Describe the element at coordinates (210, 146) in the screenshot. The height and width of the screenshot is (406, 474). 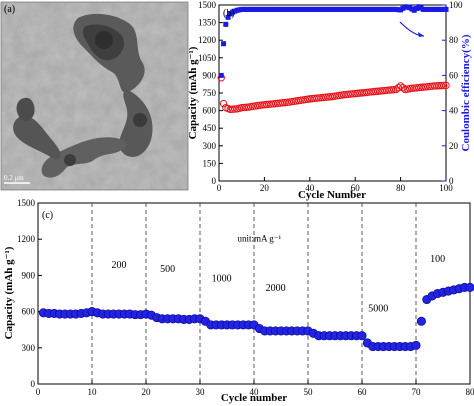
I see `panel-b-ytick-left-label: 300` at that location.